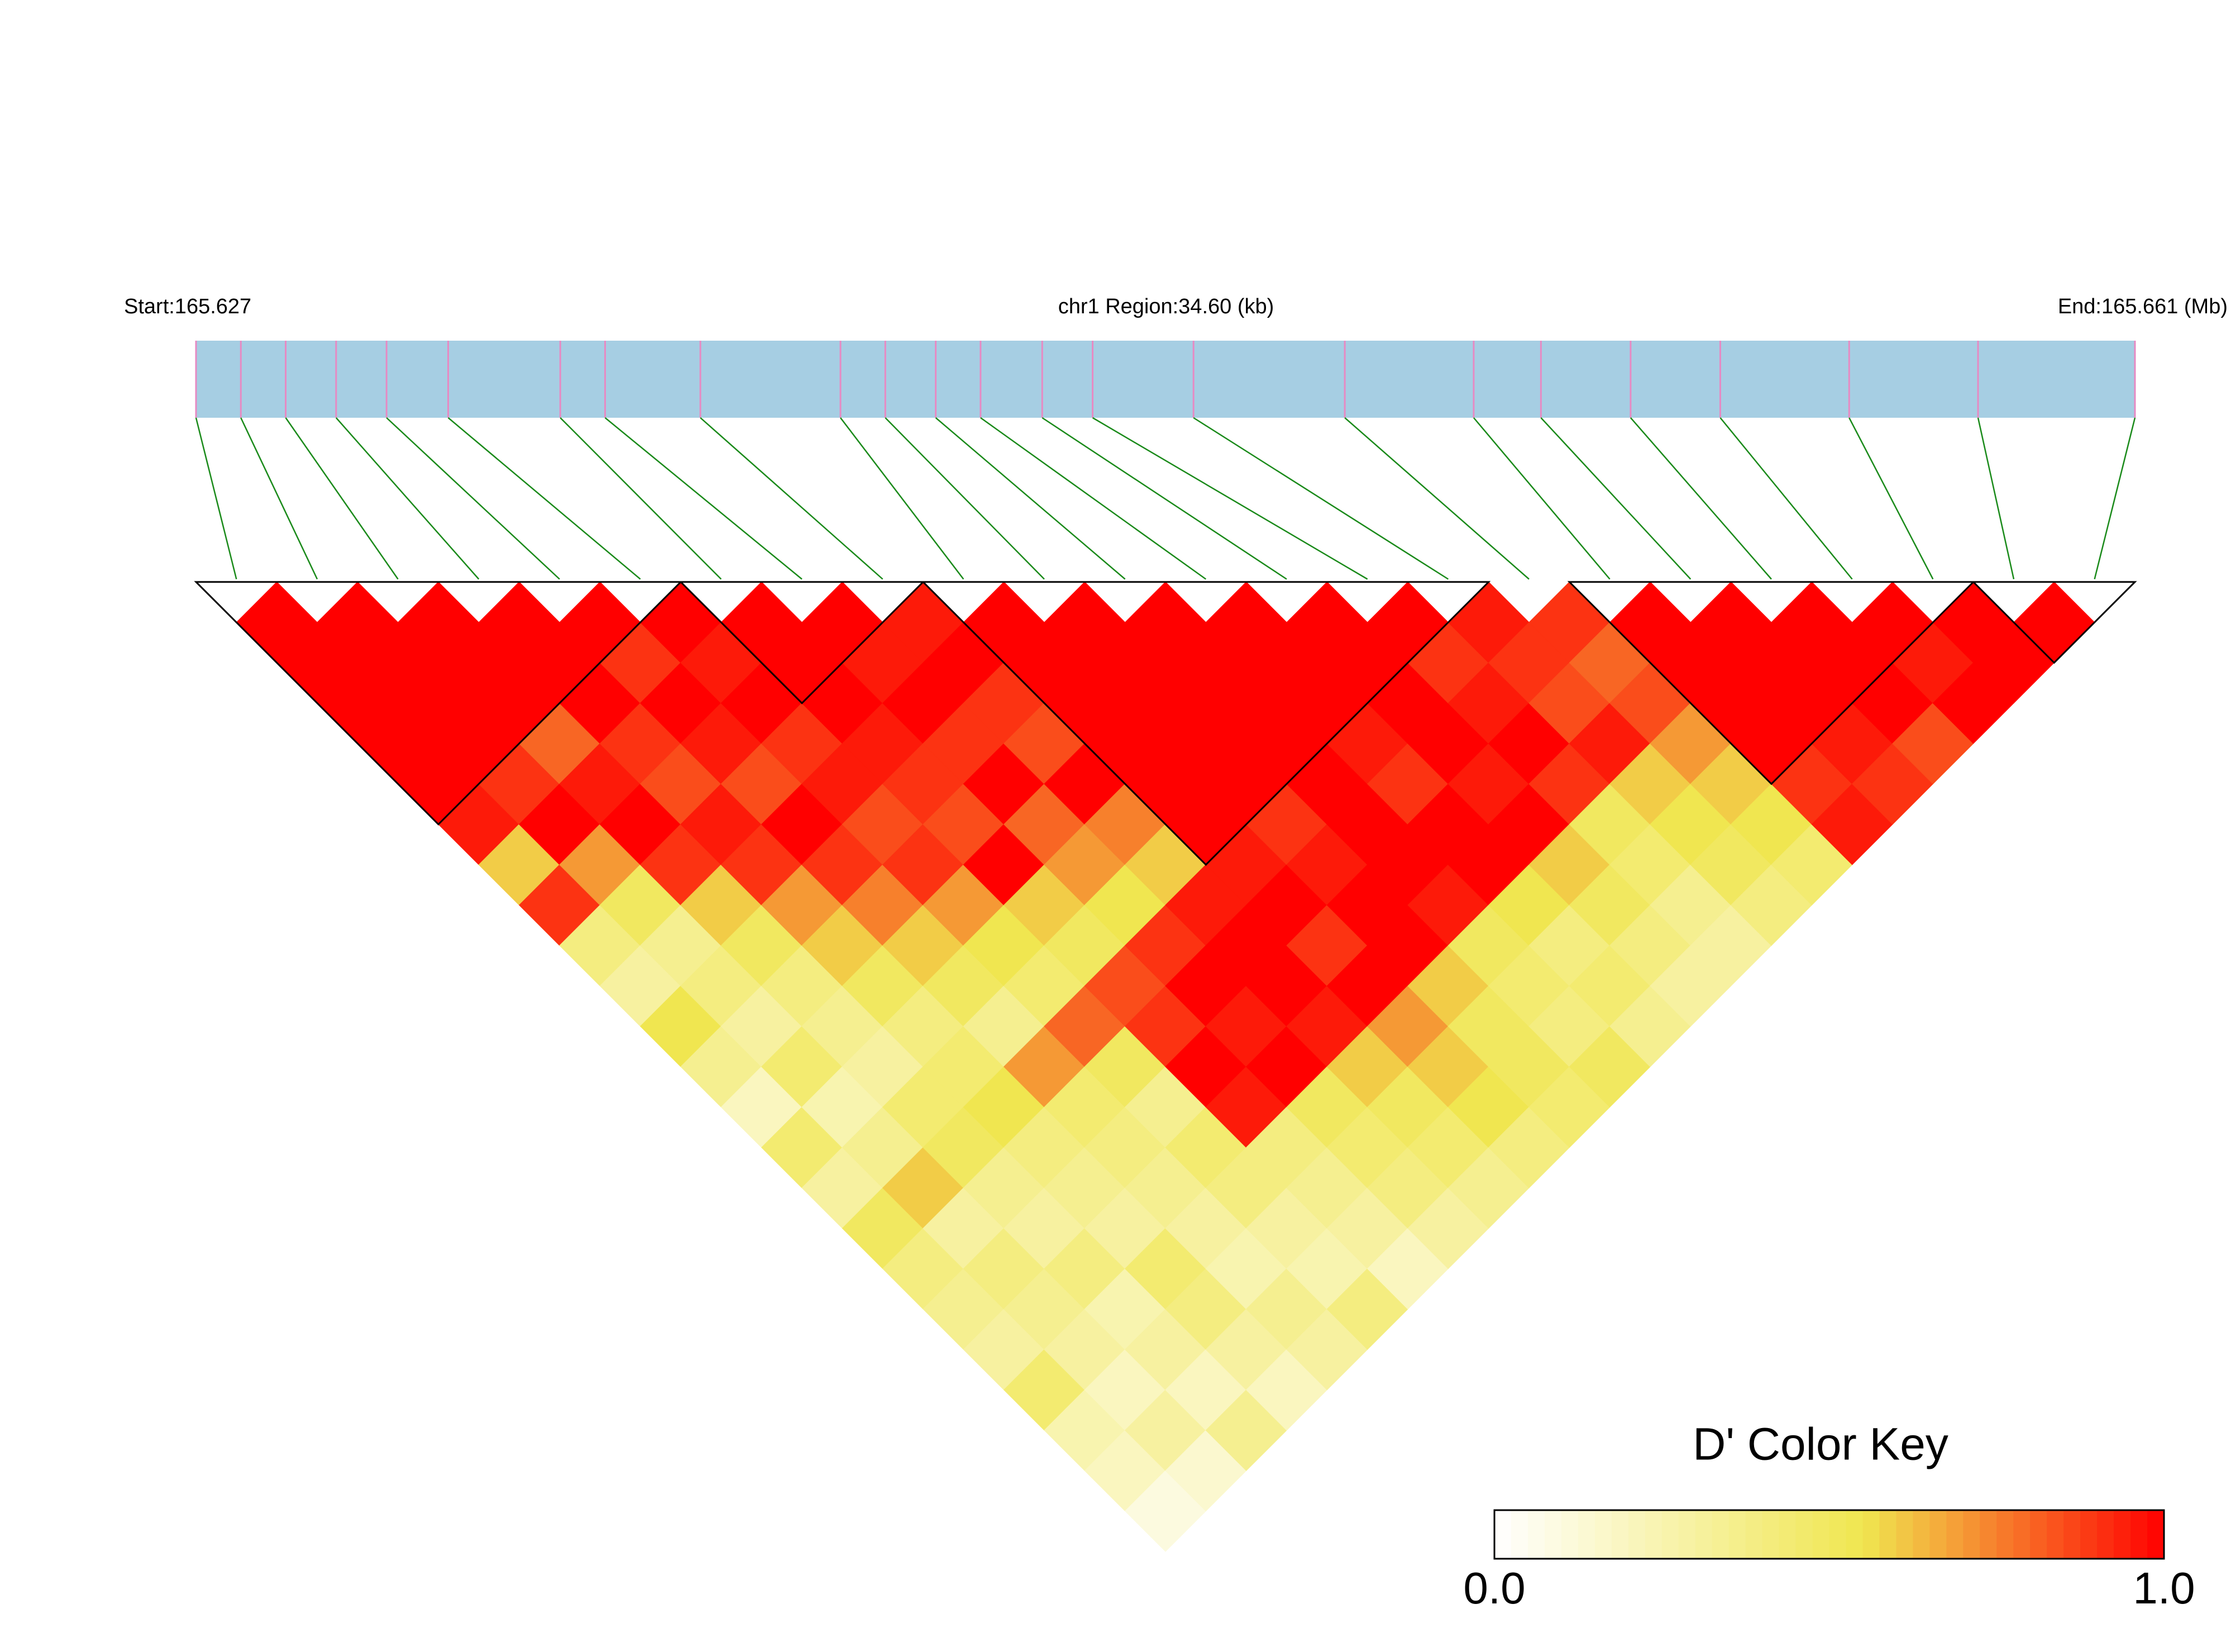 The width and height of the screenshot is (2231, 1652). I want to click on colorbar-frame, so click(1829, 1534).